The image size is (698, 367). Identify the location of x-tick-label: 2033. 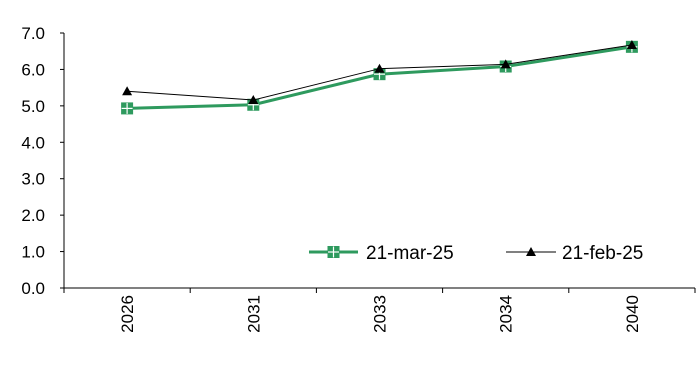
(380, 314).